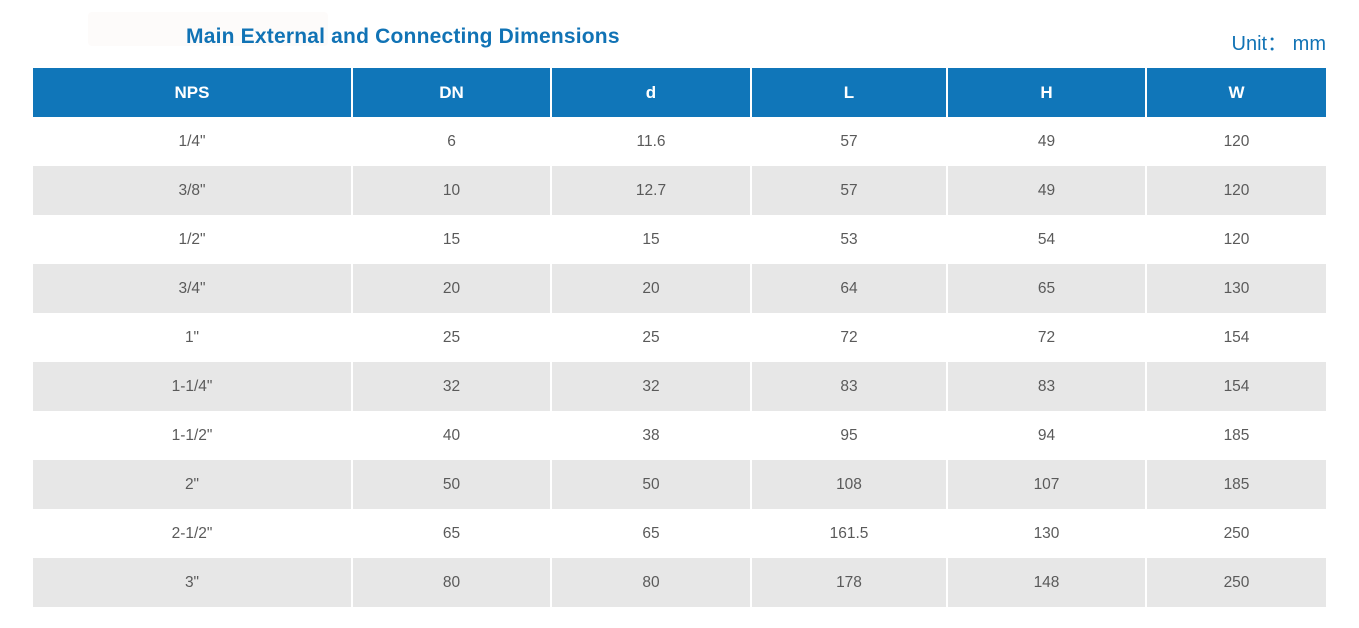  What do you see at coordinates (192, 239) in the screenshot?
I see `table-cell: 1/2"` at bounding box center [192, 239].